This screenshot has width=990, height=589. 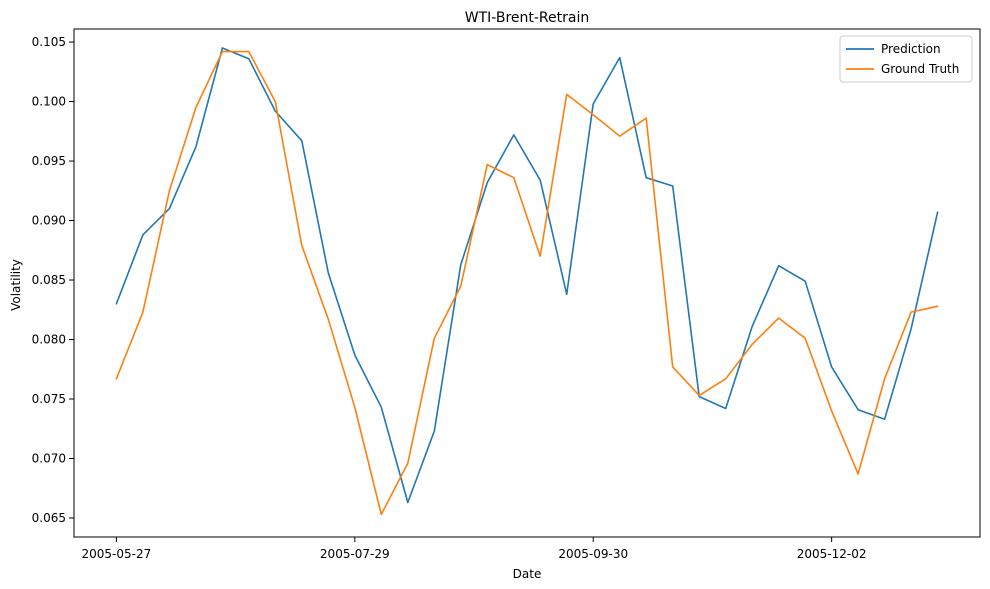 I want to click on x-tick-label: 2005-09-30, so click(x=593, y=554).